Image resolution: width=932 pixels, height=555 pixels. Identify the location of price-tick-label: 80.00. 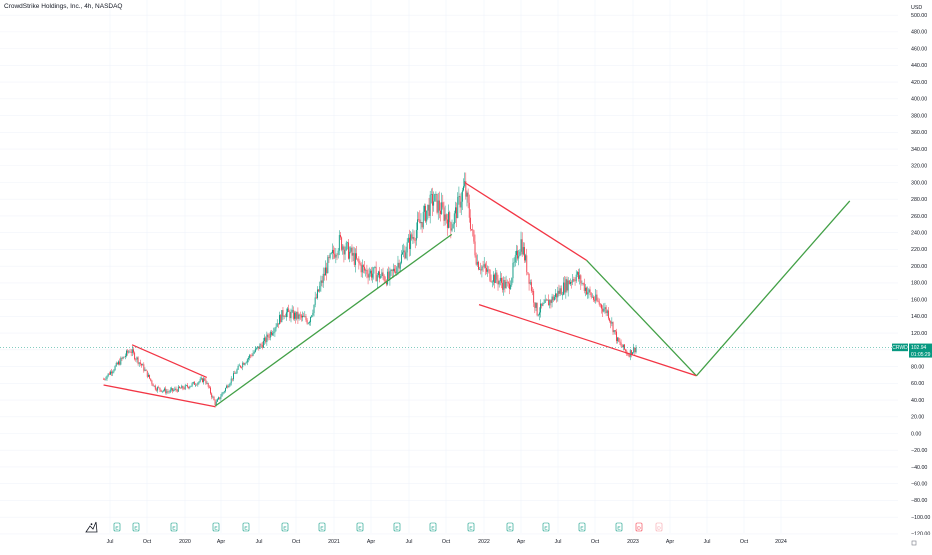
(917, 367).